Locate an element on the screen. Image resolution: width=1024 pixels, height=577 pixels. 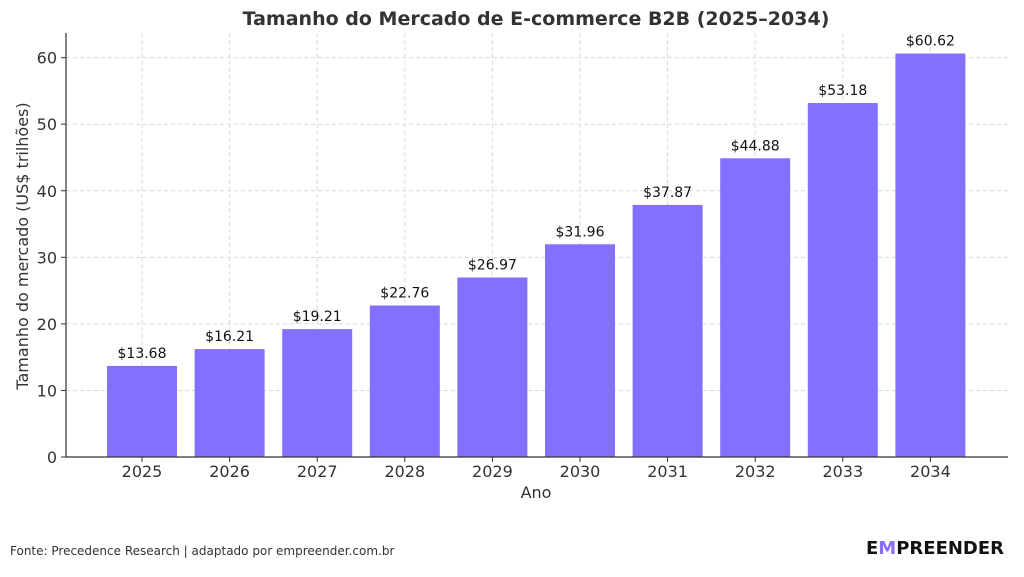
bar-2032 is located at coordinates (755, 307).